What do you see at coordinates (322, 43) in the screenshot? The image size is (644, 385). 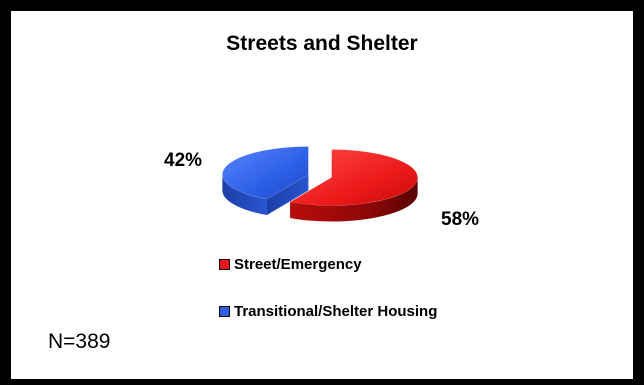 I see `chart-title: Streets and Shelter` at bounding box center [322, 43].